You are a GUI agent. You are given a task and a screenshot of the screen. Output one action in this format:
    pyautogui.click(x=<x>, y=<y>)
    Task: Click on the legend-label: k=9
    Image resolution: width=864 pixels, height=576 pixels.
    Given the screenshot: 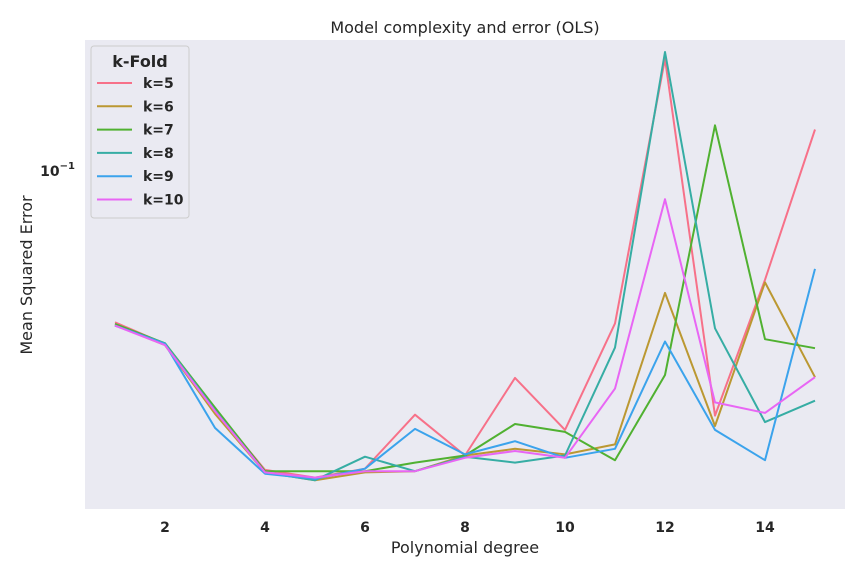 What is the action you would take?
    pyautogui.click(x=158, y=177)
    